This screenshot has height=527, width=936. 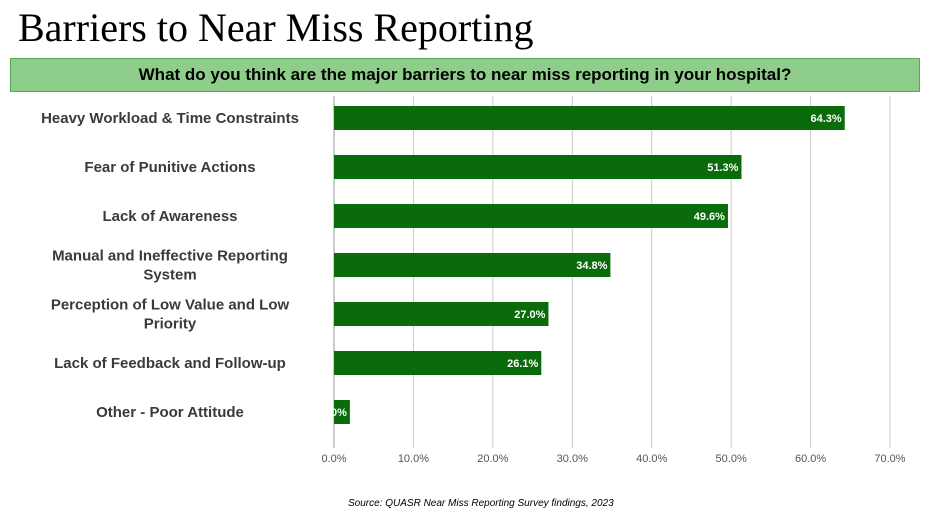 What do you see at coordinates (169, 167) in the screenshot?
I see `category-label: Fear of Punitive Actions` at bounding box center [169, 167].